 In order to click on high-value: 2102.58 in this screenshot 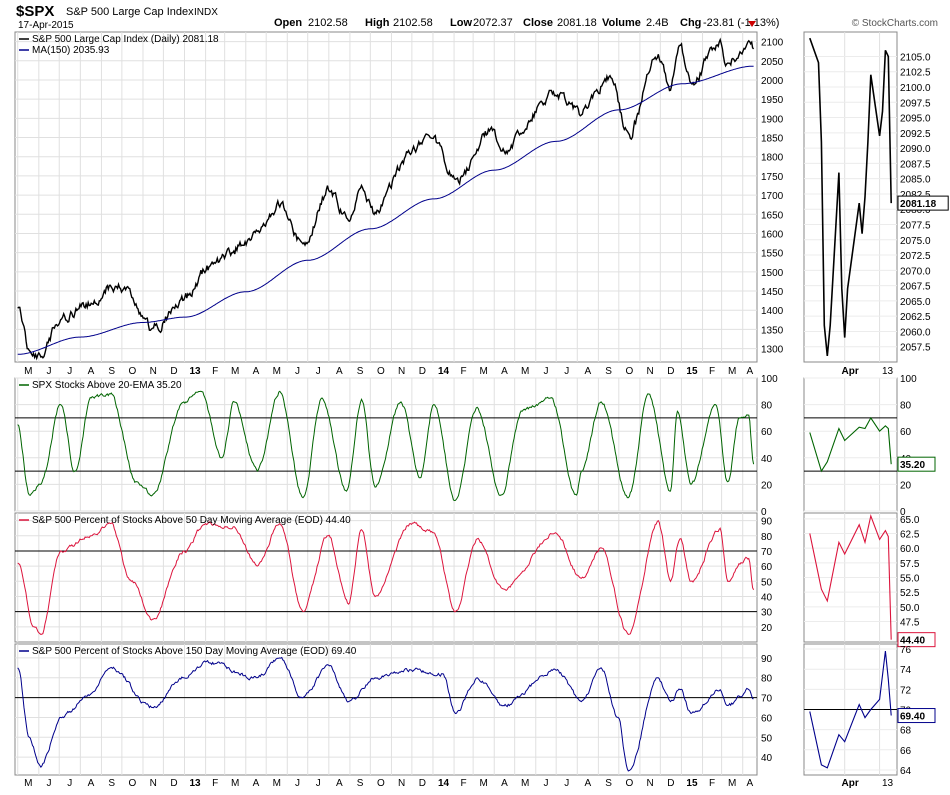, I will do `click(413, 23)`.